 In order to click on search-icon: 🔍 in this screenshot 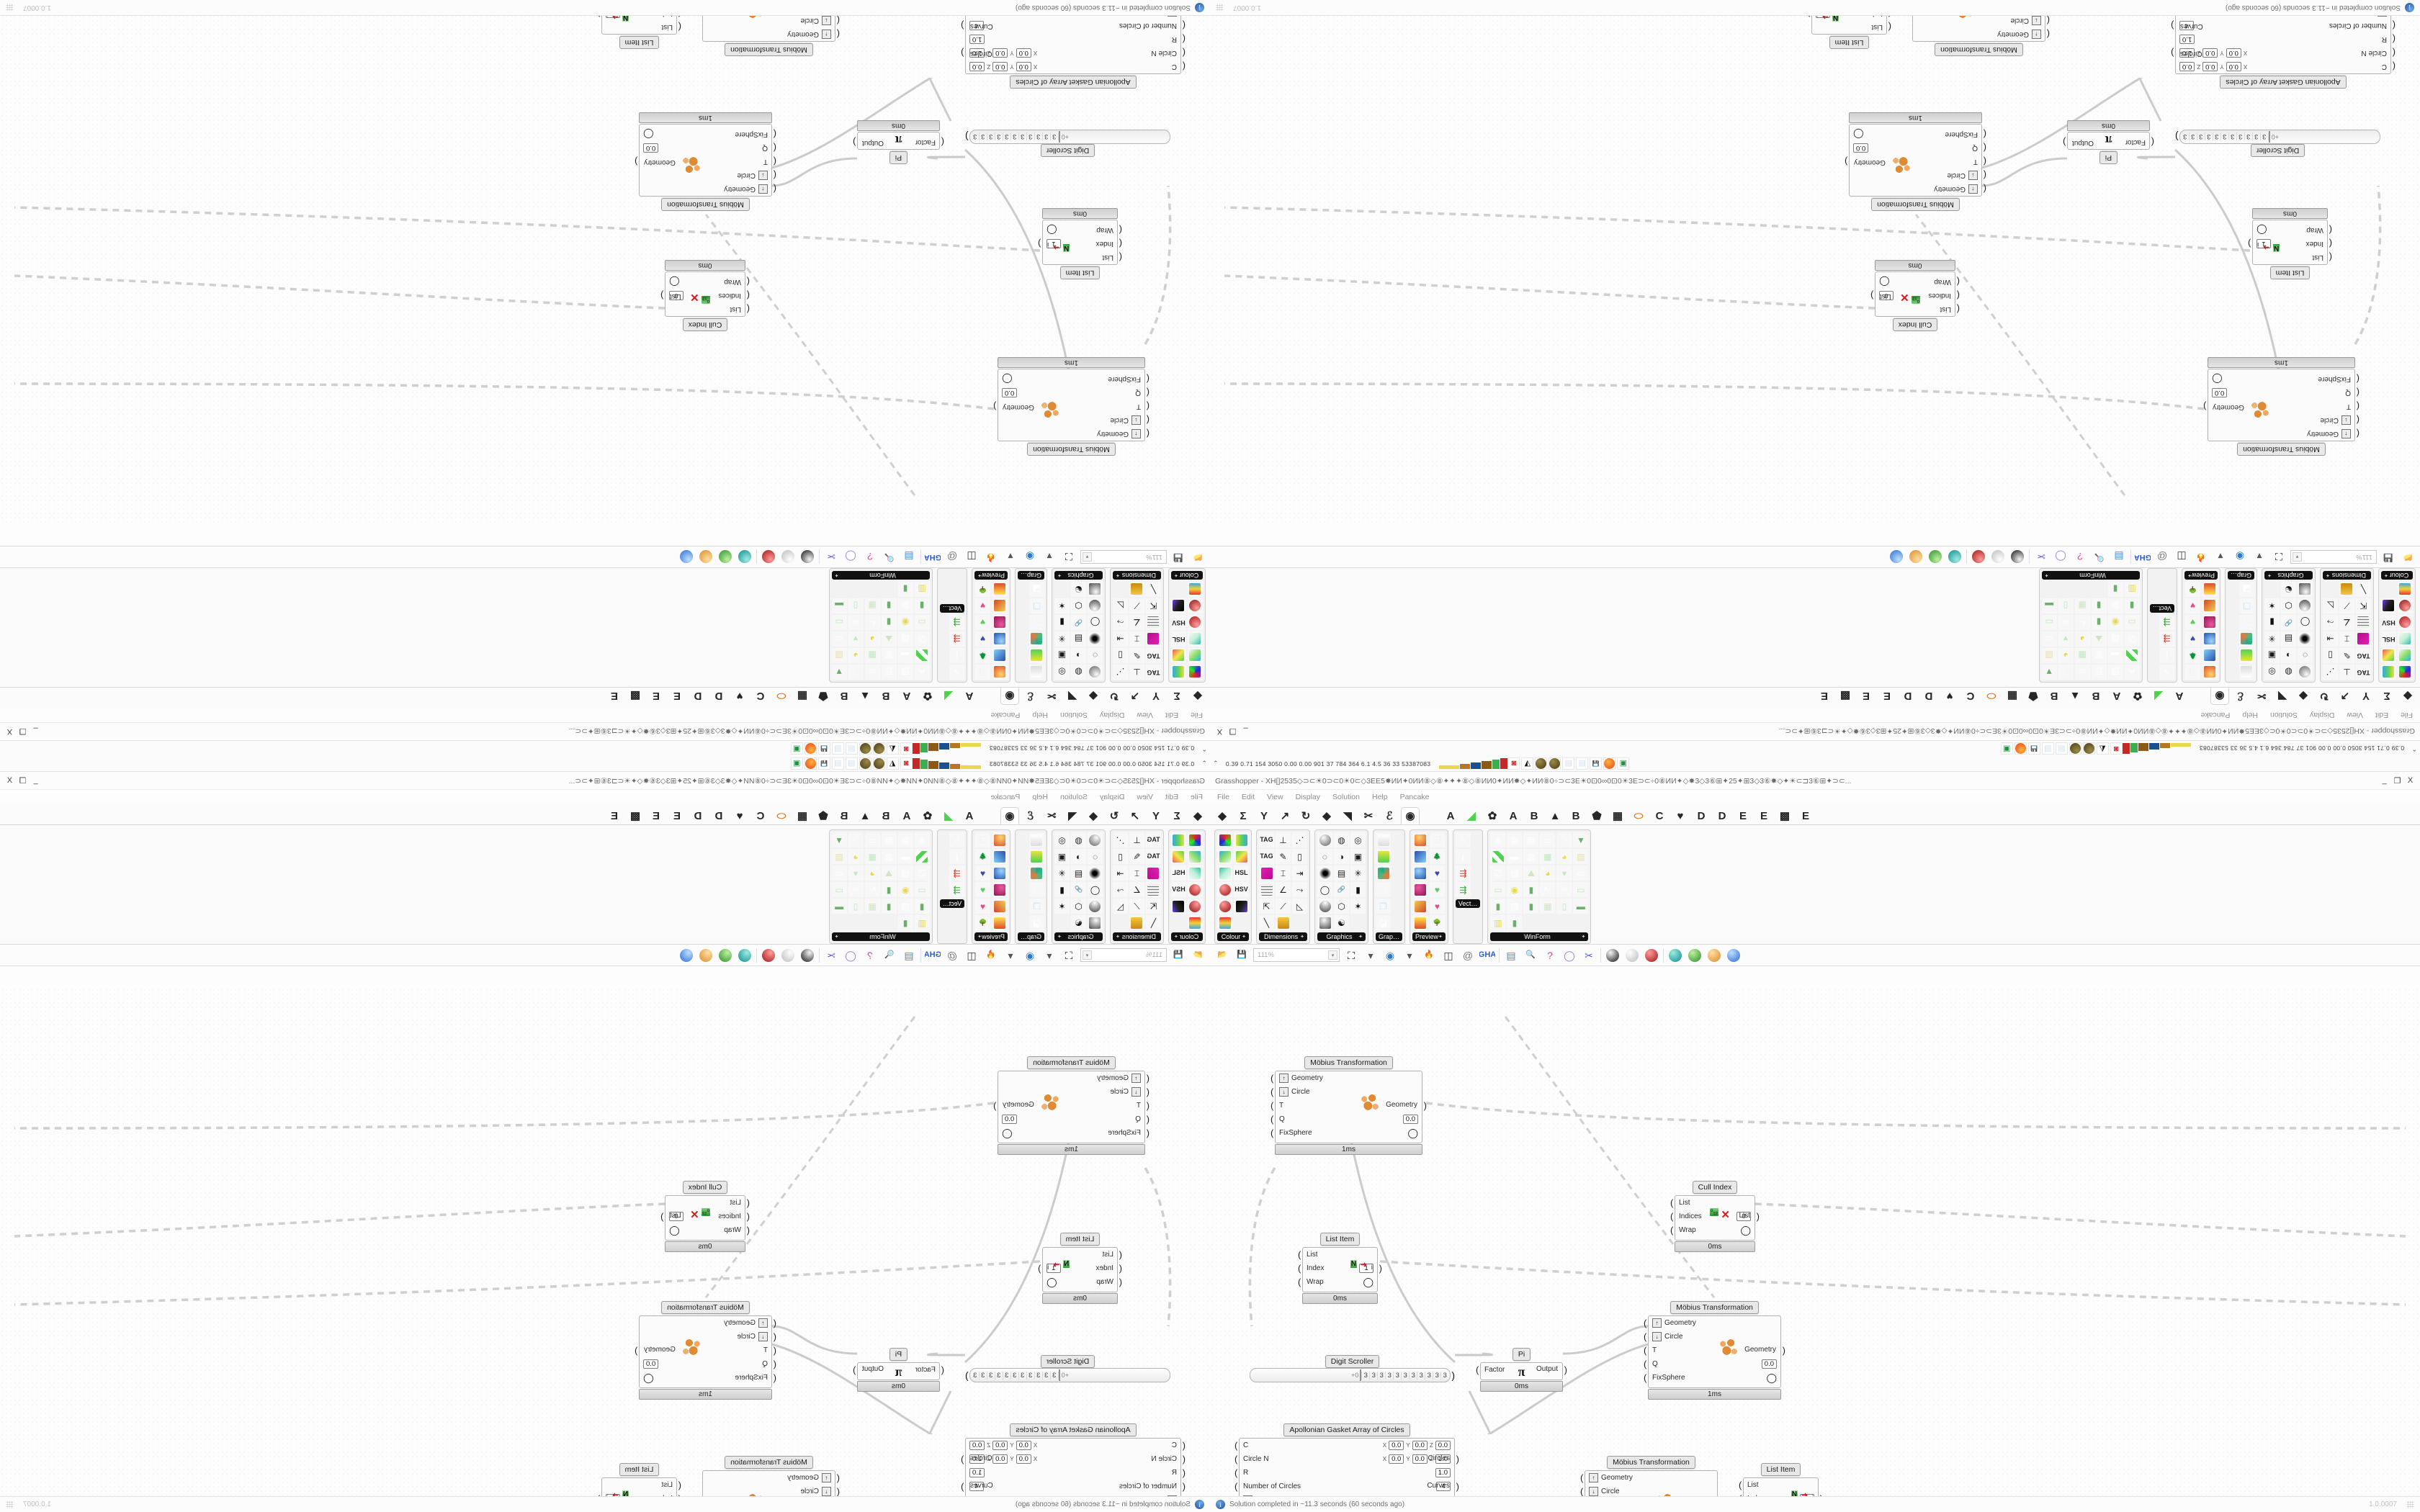, I will do `click(889, 955)`.